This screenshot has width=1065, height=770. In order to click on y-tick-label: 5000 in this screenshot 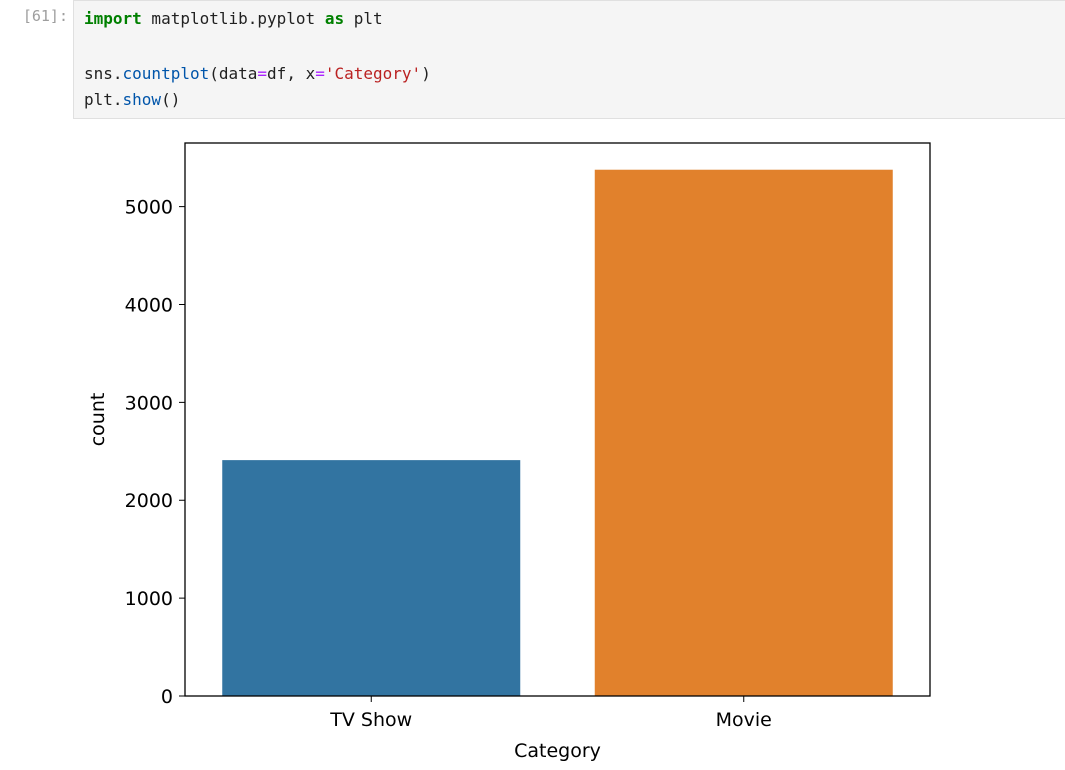, I will do `click(149, 208)`.